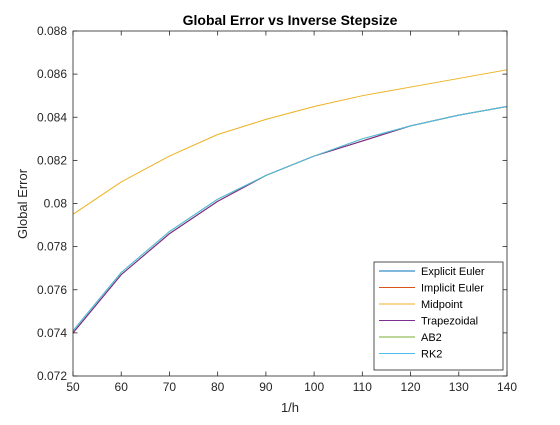  What do you see at coordinates (290, 20) in the screenshot?
I see `chart-title: Global Error vs Inverse Stepsize` at bounding box center [290, 20].